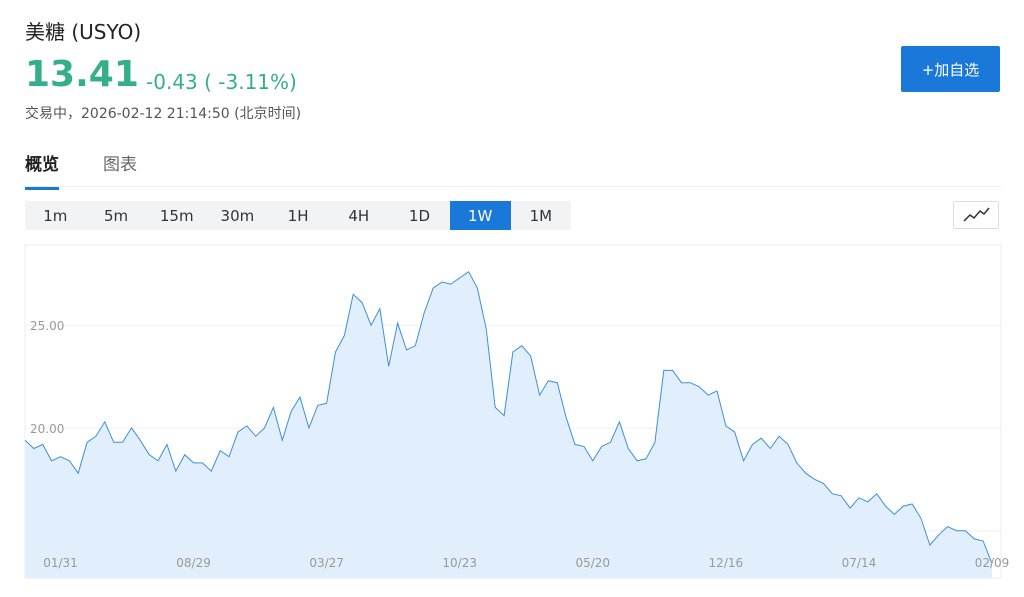  What do you see at coordinates (47, 326) in the screenshot?
I see `y-tick-label: 25.00` at bounding box center [47, 326].